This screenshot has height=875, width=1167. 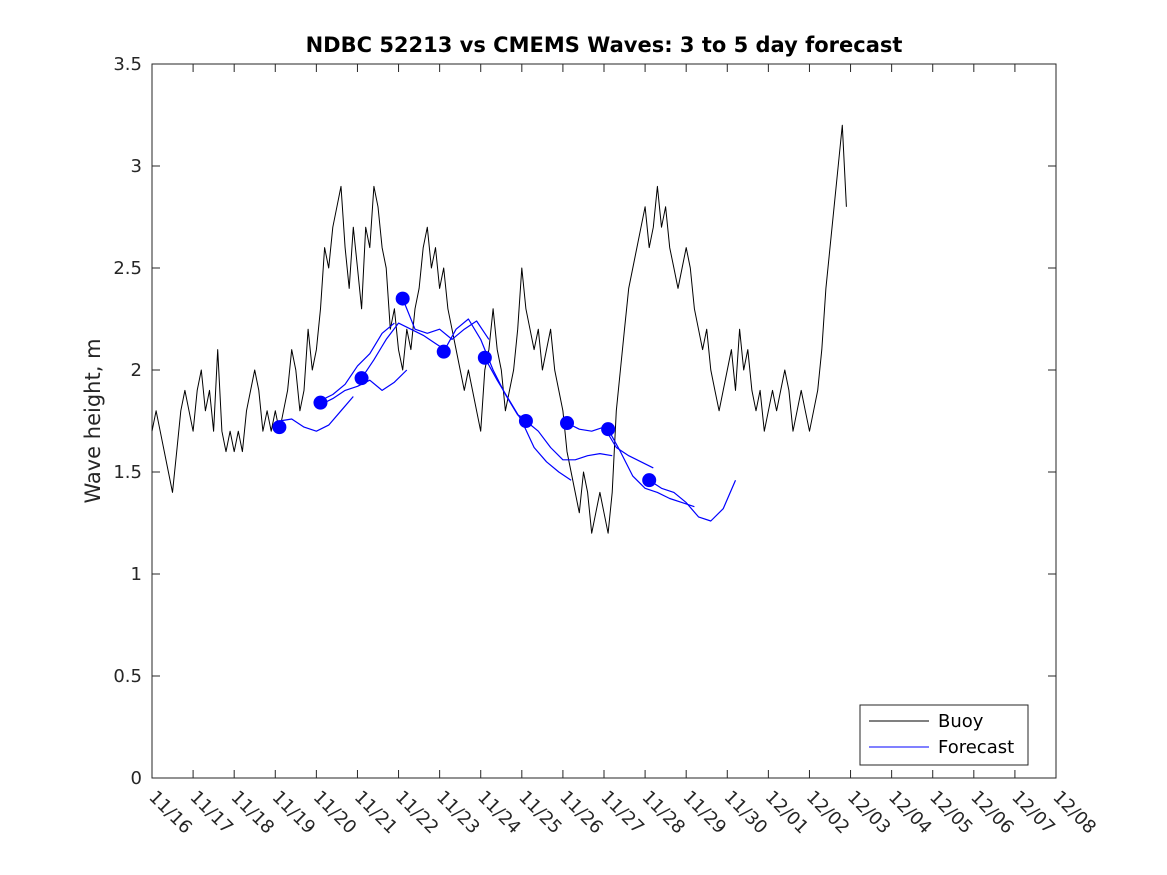 What do you see at coordinates (93, 420) in the screenshot?
I see `y-axis-title: Wave height, m` at bounding box center [93, 420].